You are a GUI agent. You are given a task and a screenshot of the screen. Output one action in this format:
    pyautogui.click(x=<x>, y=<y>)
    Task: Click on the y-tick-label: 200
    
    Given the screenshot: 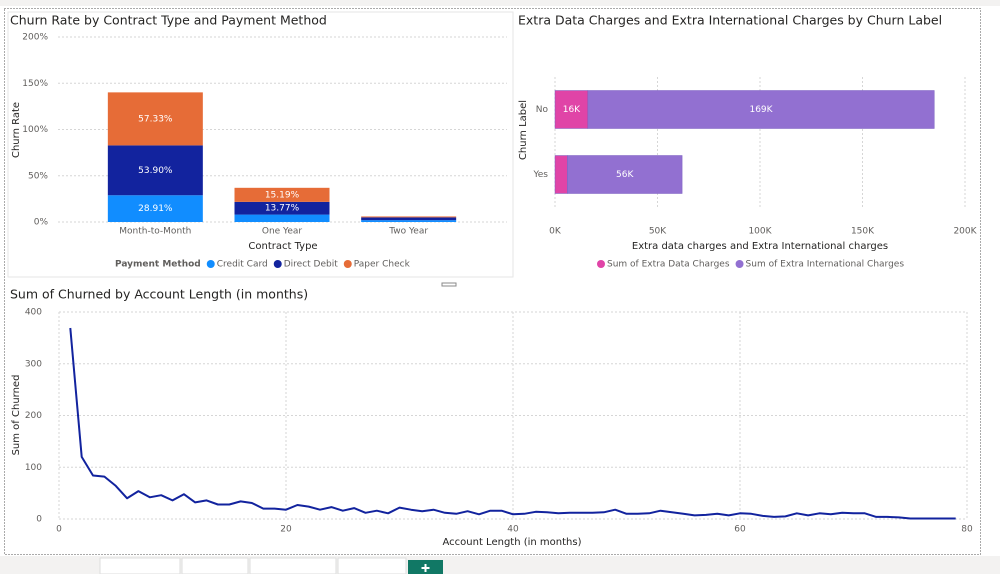 What is the action you would take?
    pyautogui.click(x=33, y=416)
    